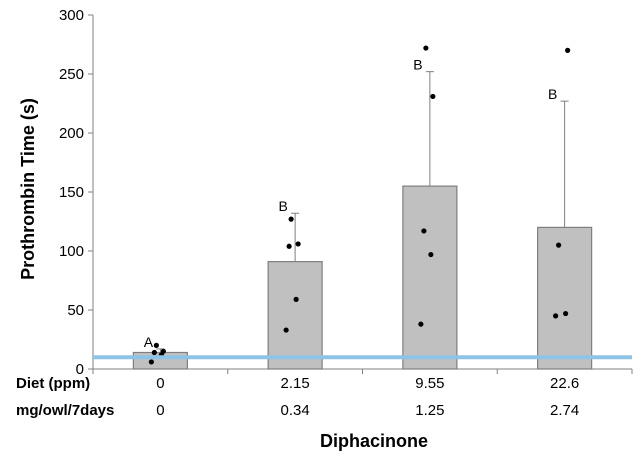 The height and width of the screenshot is (461, 638). What do you see at coordinates (429, 410) in the screenshot?
I see `category-label: 1.25` at bounding box center [429, 410].